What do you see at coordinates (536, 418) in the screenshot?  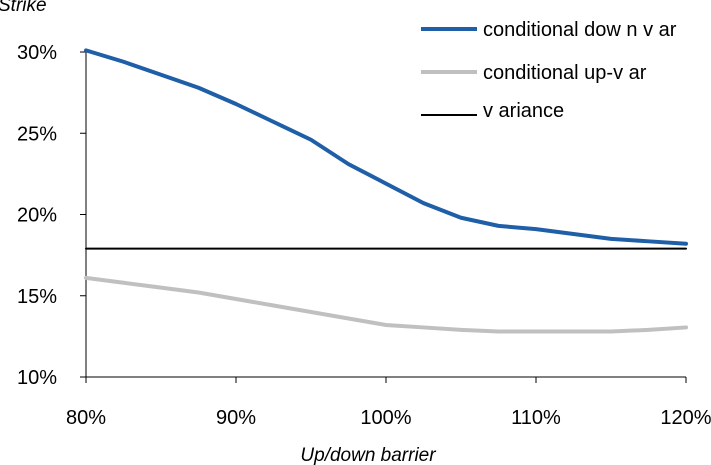 I see `x-tick-label: 110%` at bounding box center [536, 418].